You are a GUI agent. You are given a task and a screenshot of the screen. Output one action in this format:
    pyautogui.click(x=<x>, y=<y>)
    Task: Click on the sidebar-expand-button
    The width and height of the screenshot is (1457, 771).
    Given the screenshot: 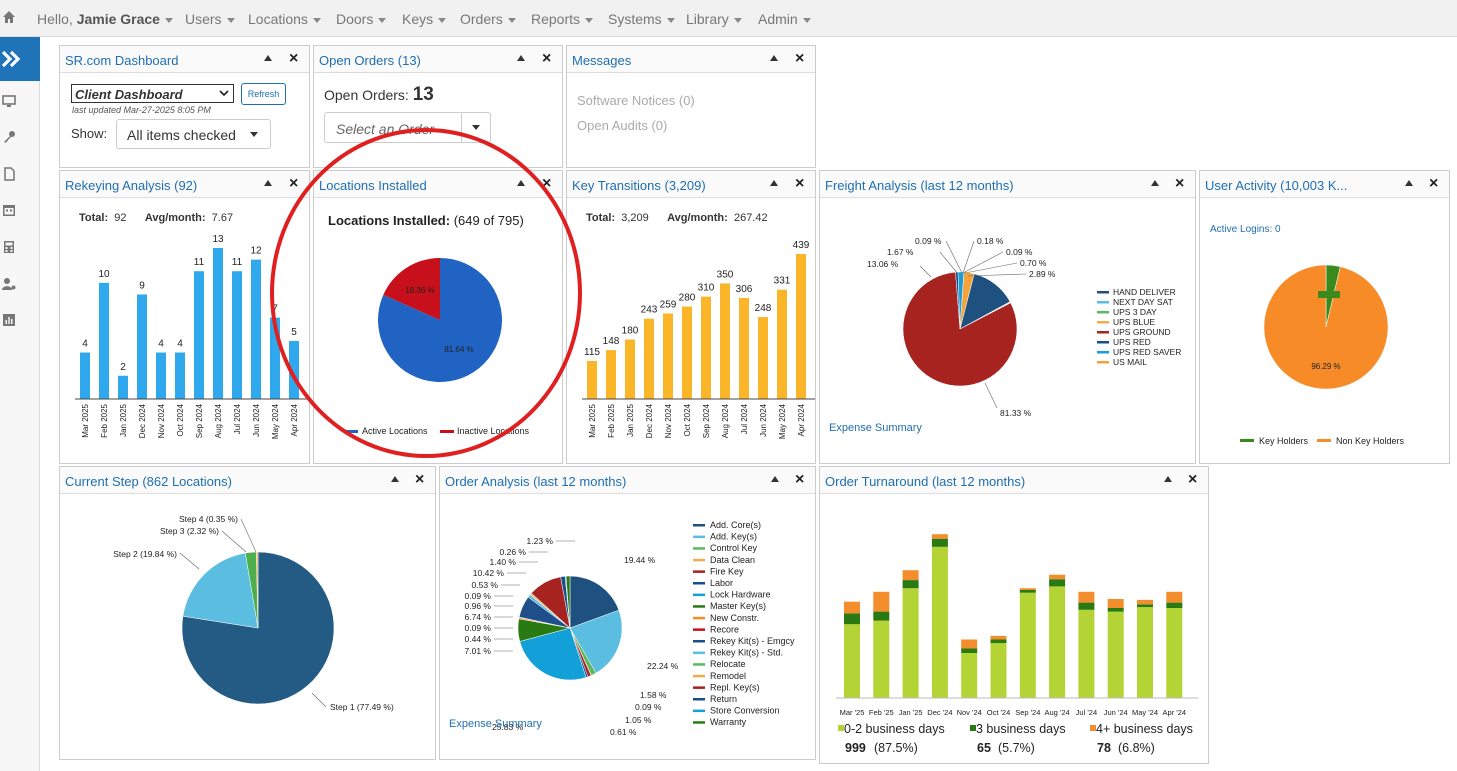 What is the action you would take?
    pyautogui.click(x=20, y=59)
    